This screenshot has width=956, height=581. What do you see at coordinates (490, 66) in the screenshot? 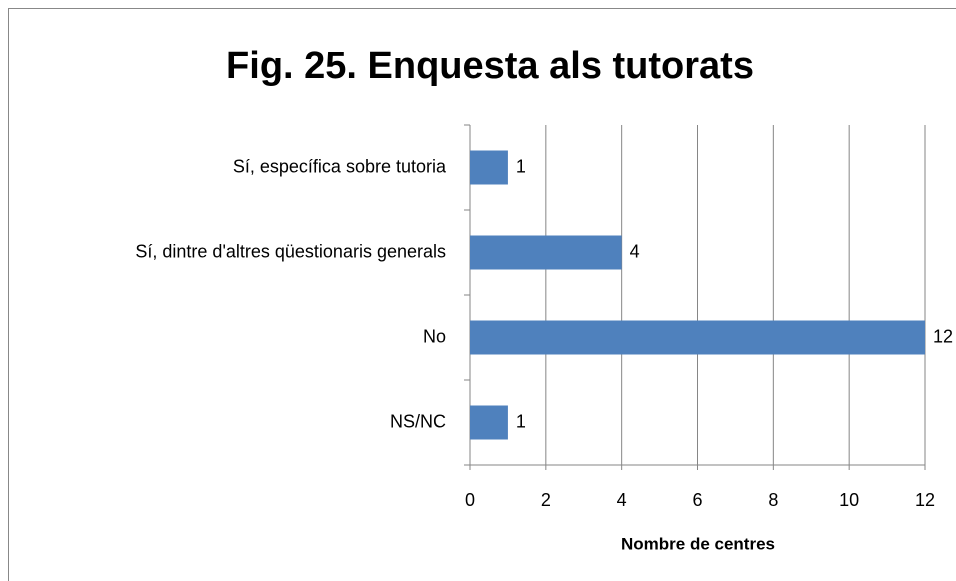
I see `chart-title: Fig. 25. Enquesta als tutorats` at bounding box center [490, 66].